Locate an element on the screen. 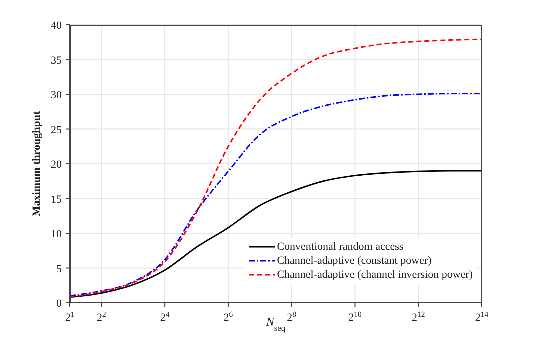 Image resolution: width=533 pixels, height=340 pixels. x-axis-title: N$_{seq}$ is located at coordinates (275, 323).